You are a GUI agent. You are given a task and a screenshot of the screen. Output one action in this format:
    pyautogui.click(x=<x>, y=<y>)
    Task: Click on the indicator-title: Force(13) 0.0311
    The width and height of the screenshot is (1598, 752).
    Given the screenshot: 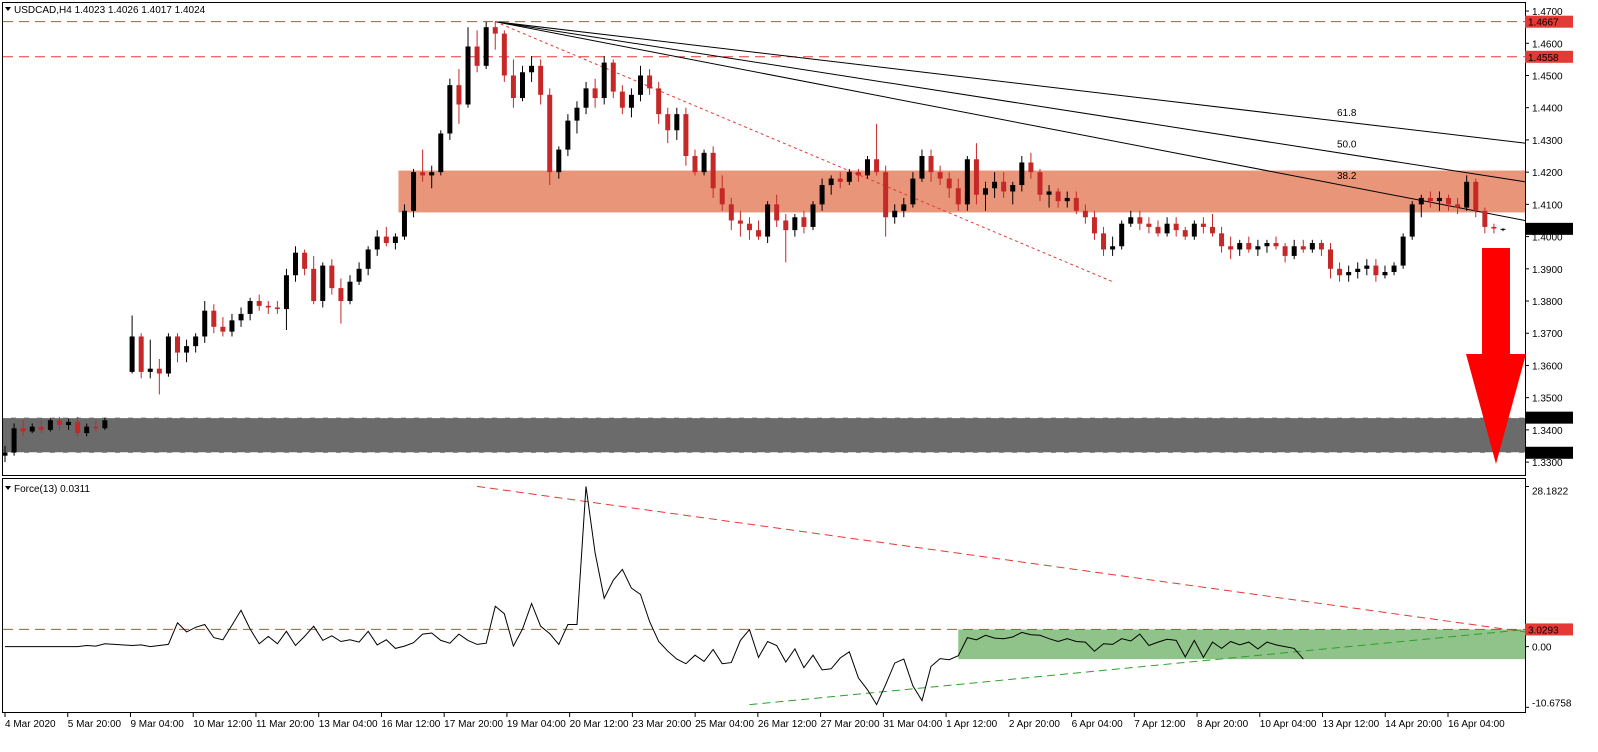 What is the action you would take?
    pyautogui.click(x=52, y=489)
    